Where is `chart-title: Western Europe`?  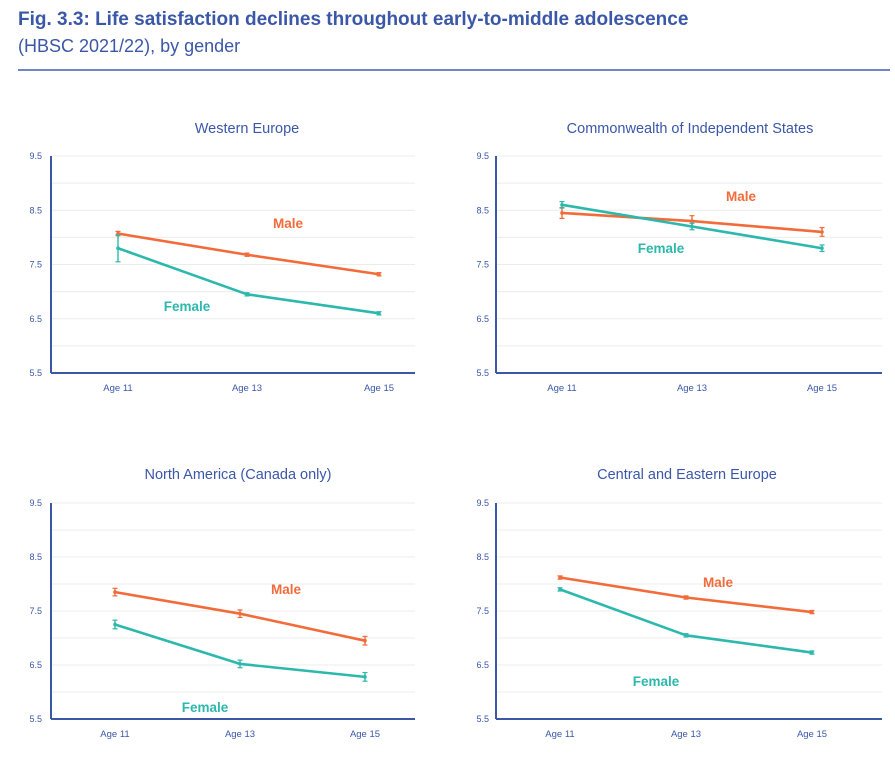 chart-title: Western Europe is located at coordinates (247, 129).